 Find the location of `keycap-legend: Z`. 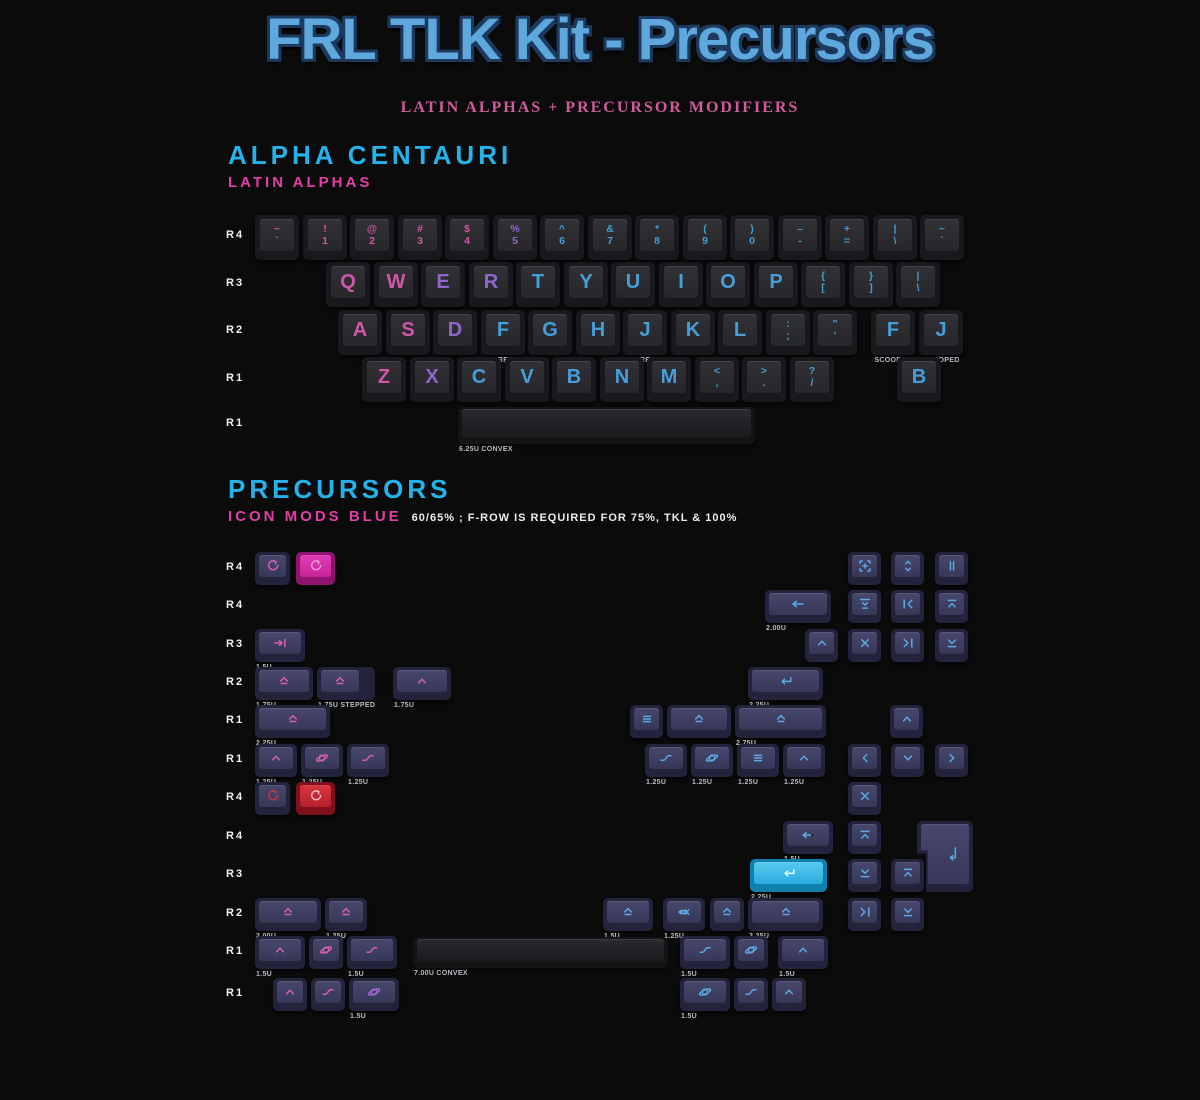

keycap-legend: Z is located at coordinates (384, 377).